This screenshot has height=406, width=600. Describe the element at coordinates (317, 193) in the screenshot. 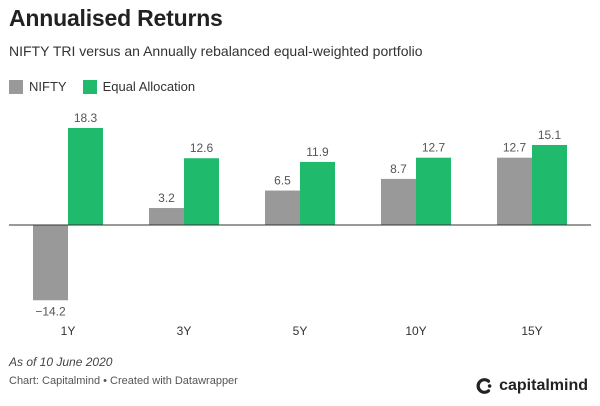

I see `bar-equal-allocation-5y` at that location.